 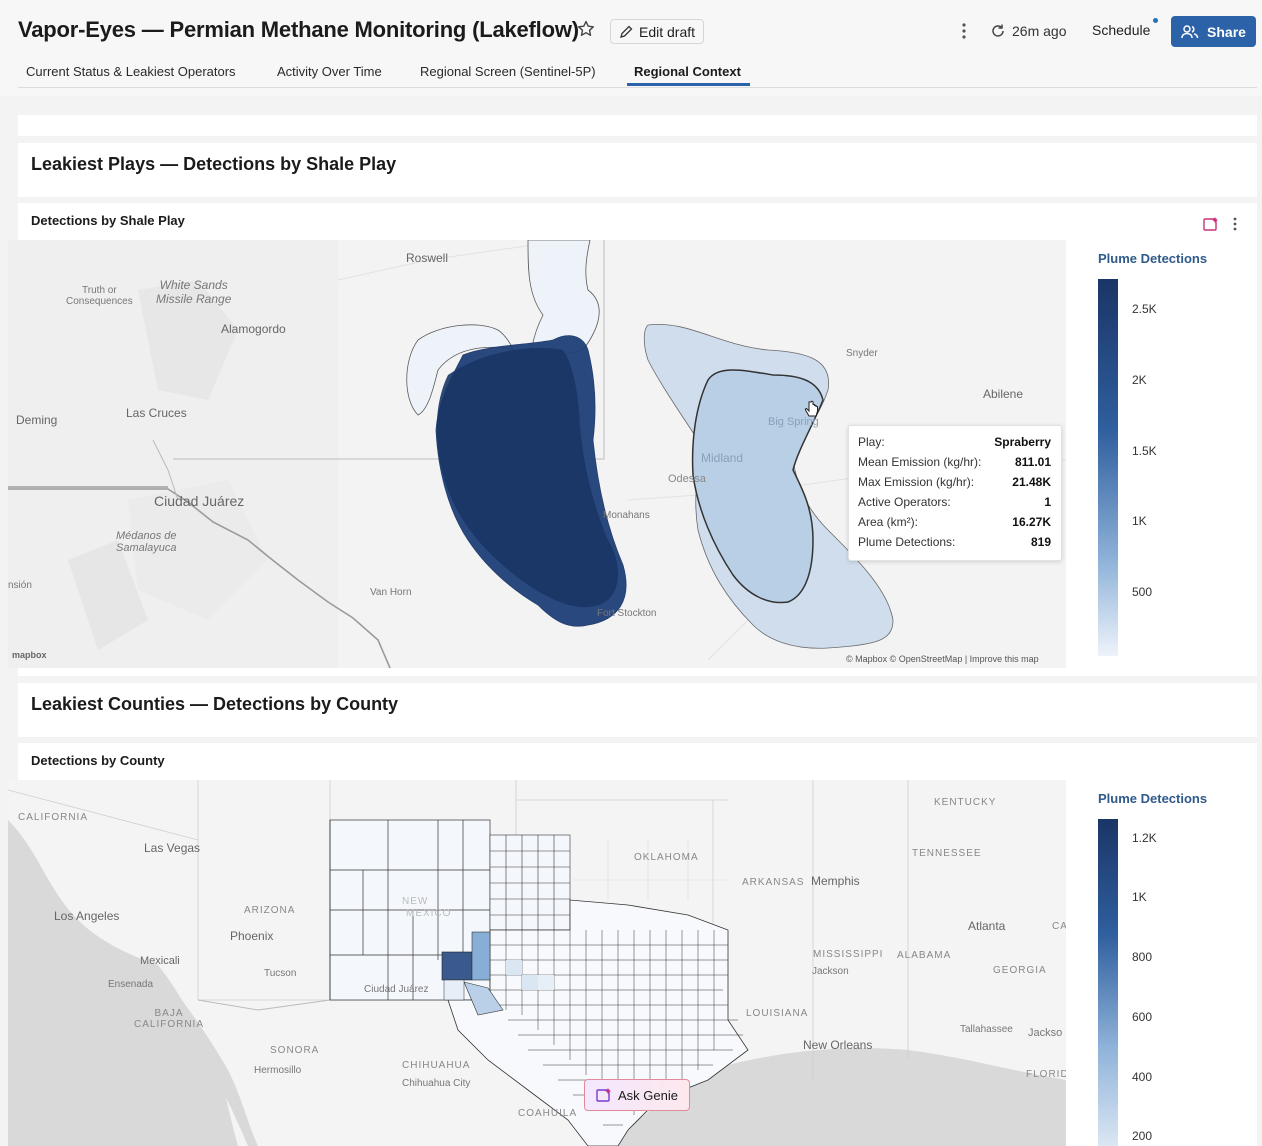 I want to click on label-kentucky: KENTUCKY, so click(x=965, y=802).